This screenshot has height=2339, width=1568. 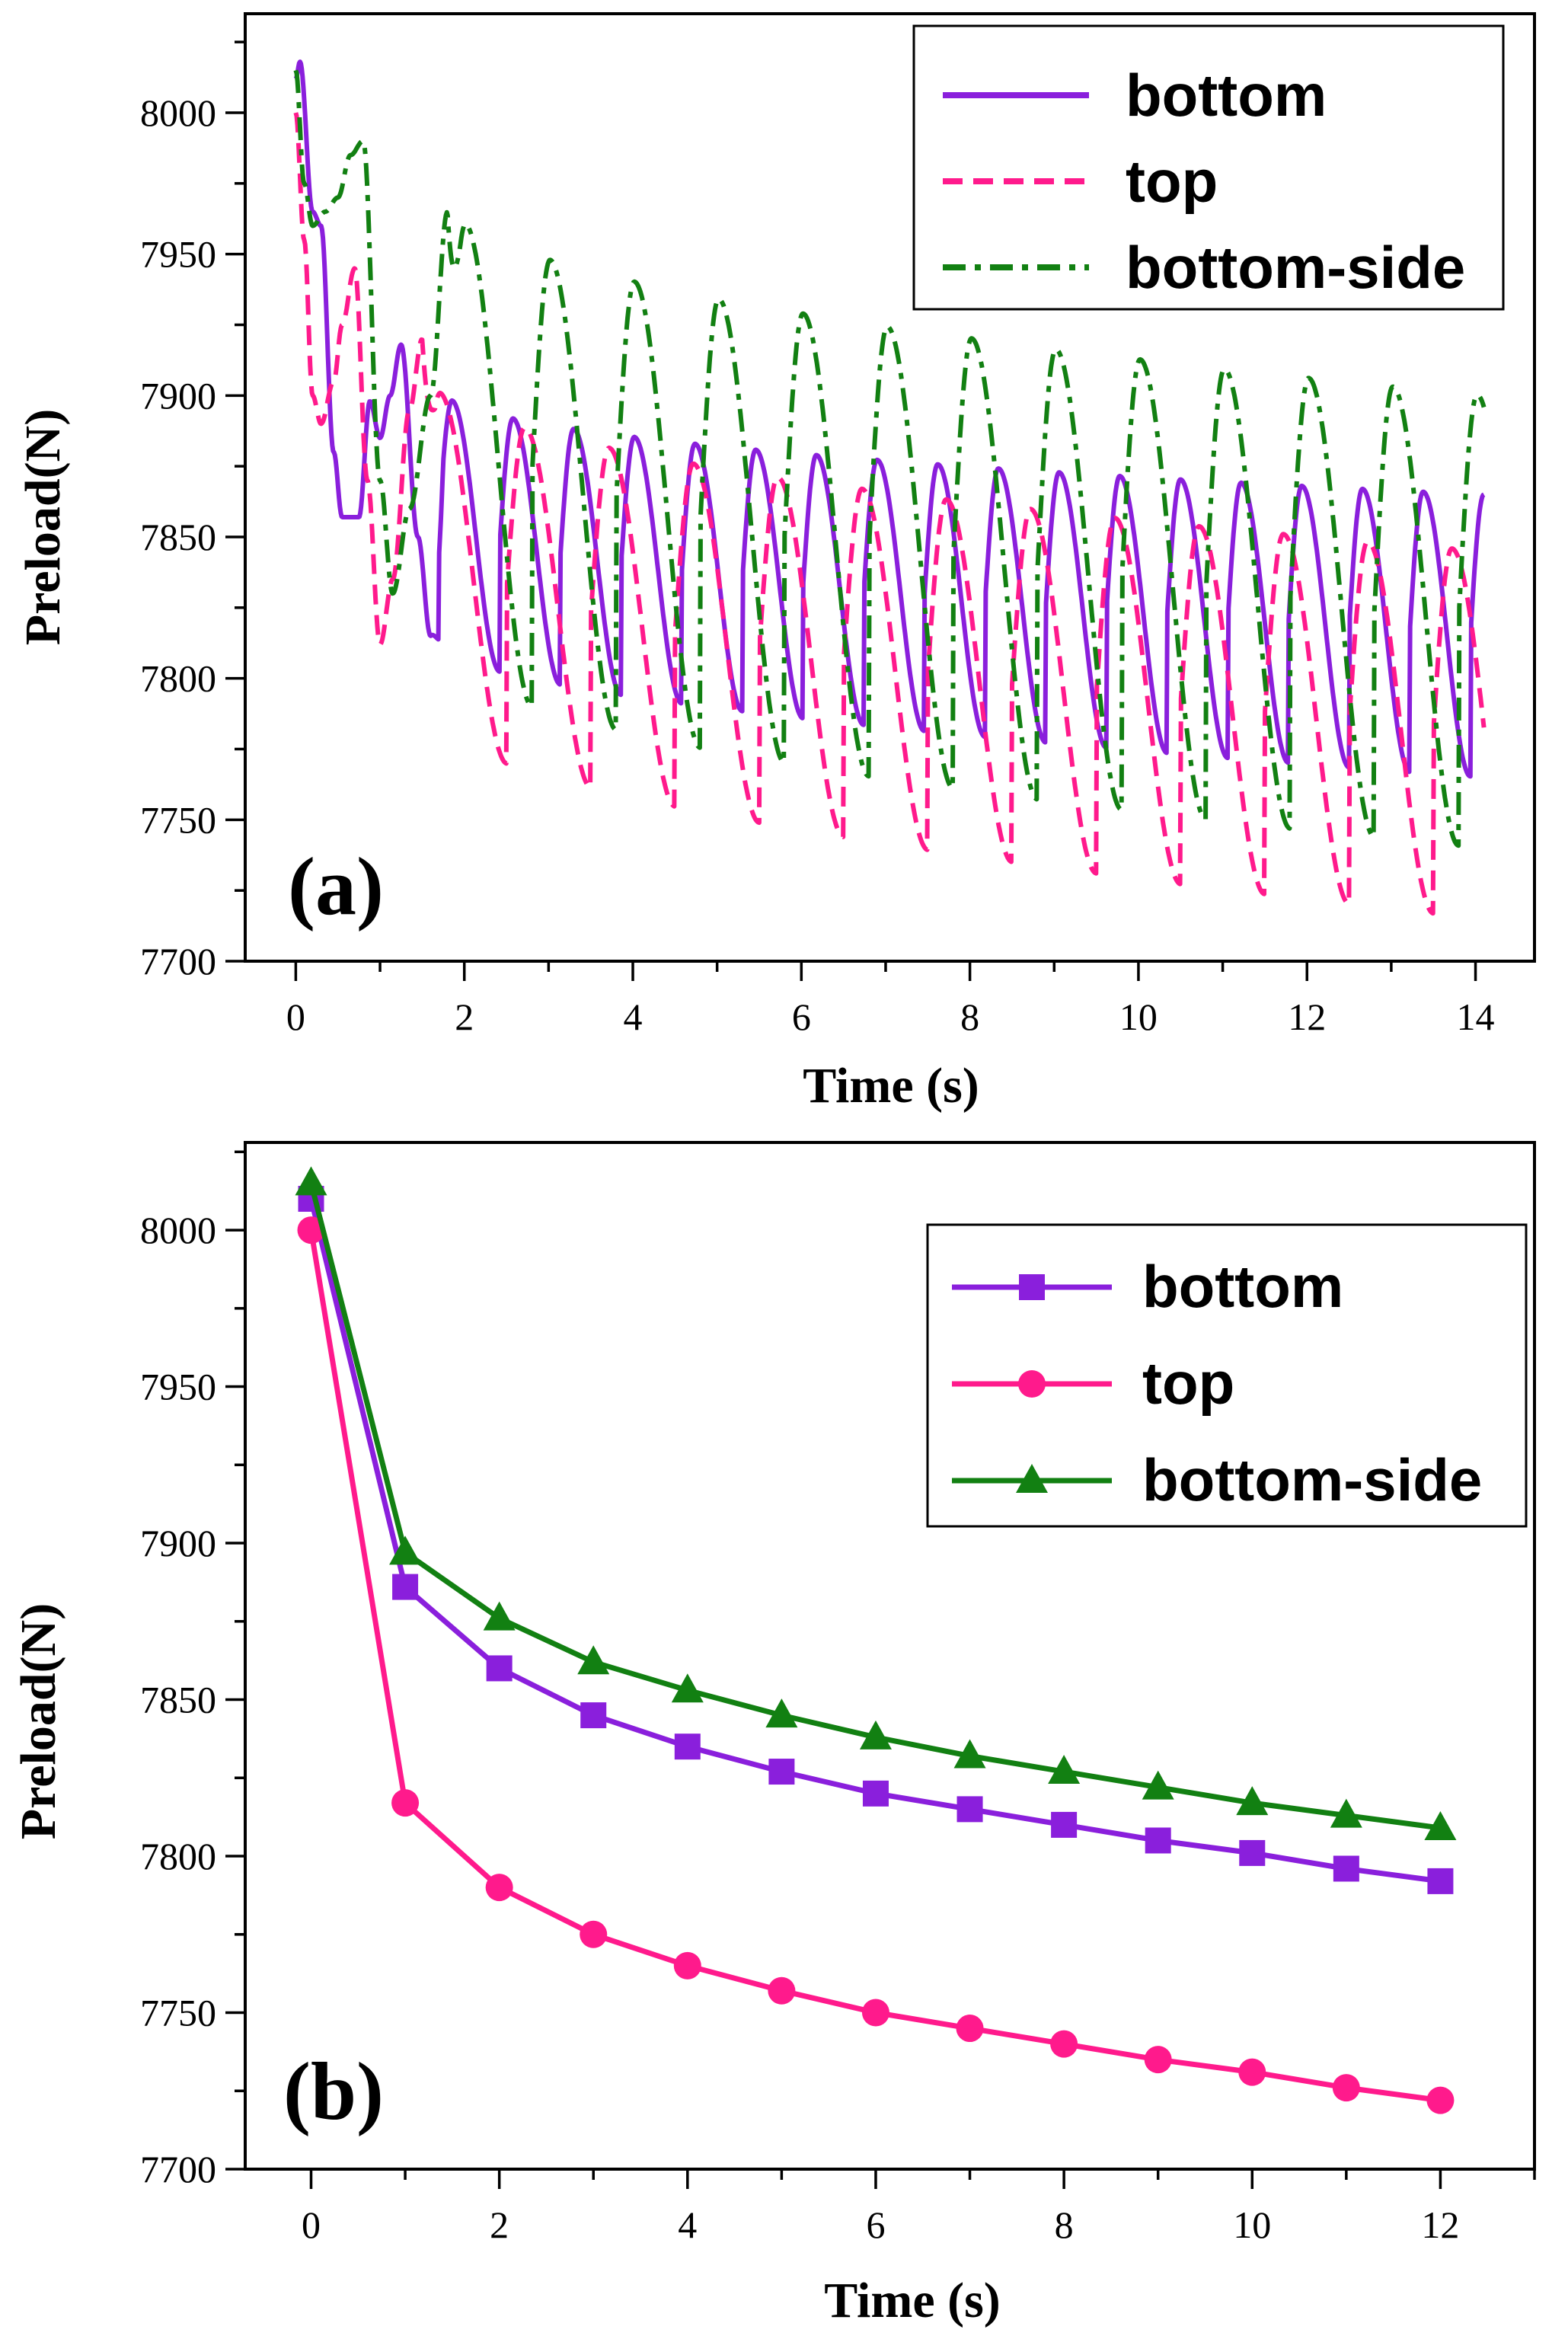 I want to click on chart-b-y-tick-label: 7700, so click(x=178, y=2169).